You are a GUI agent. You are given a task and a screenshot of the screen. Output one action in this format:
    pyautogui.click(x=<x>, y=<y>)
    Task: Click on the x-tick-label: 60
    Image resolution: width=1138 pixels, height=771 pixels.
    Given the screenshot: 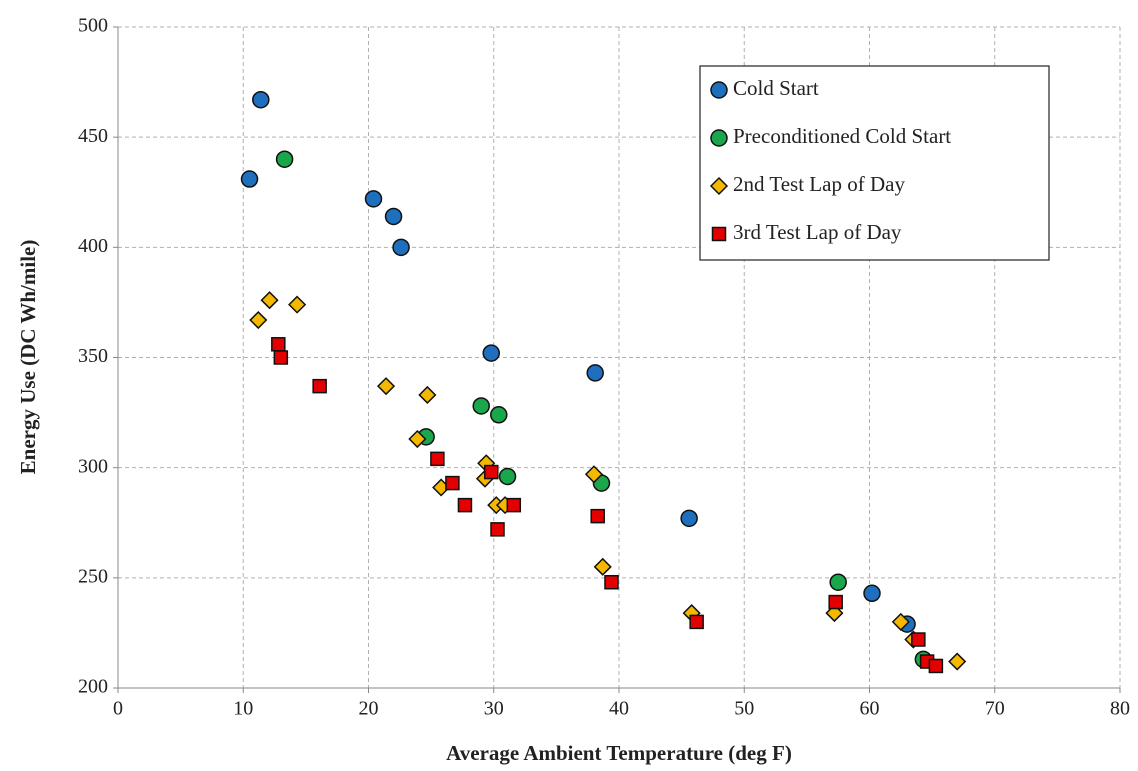 What is the action you would take?
    pyautogui.click(x=870, y=709)
    